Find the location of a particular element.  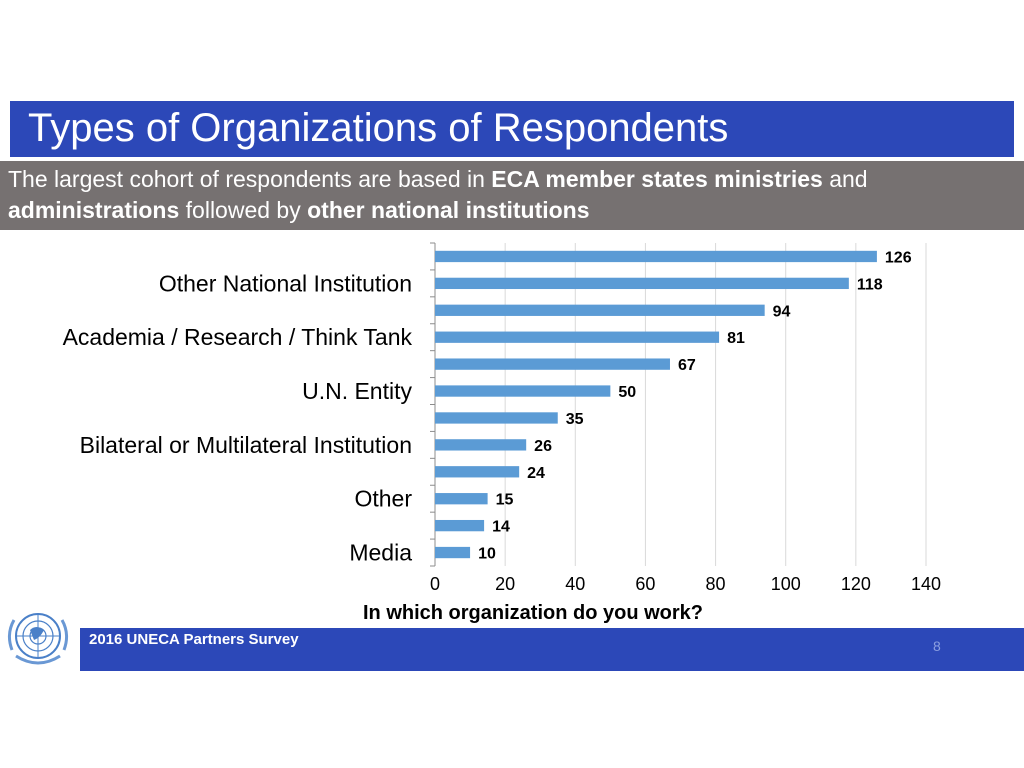

x-tick-label: 40 is located at coordinates (575, 584).